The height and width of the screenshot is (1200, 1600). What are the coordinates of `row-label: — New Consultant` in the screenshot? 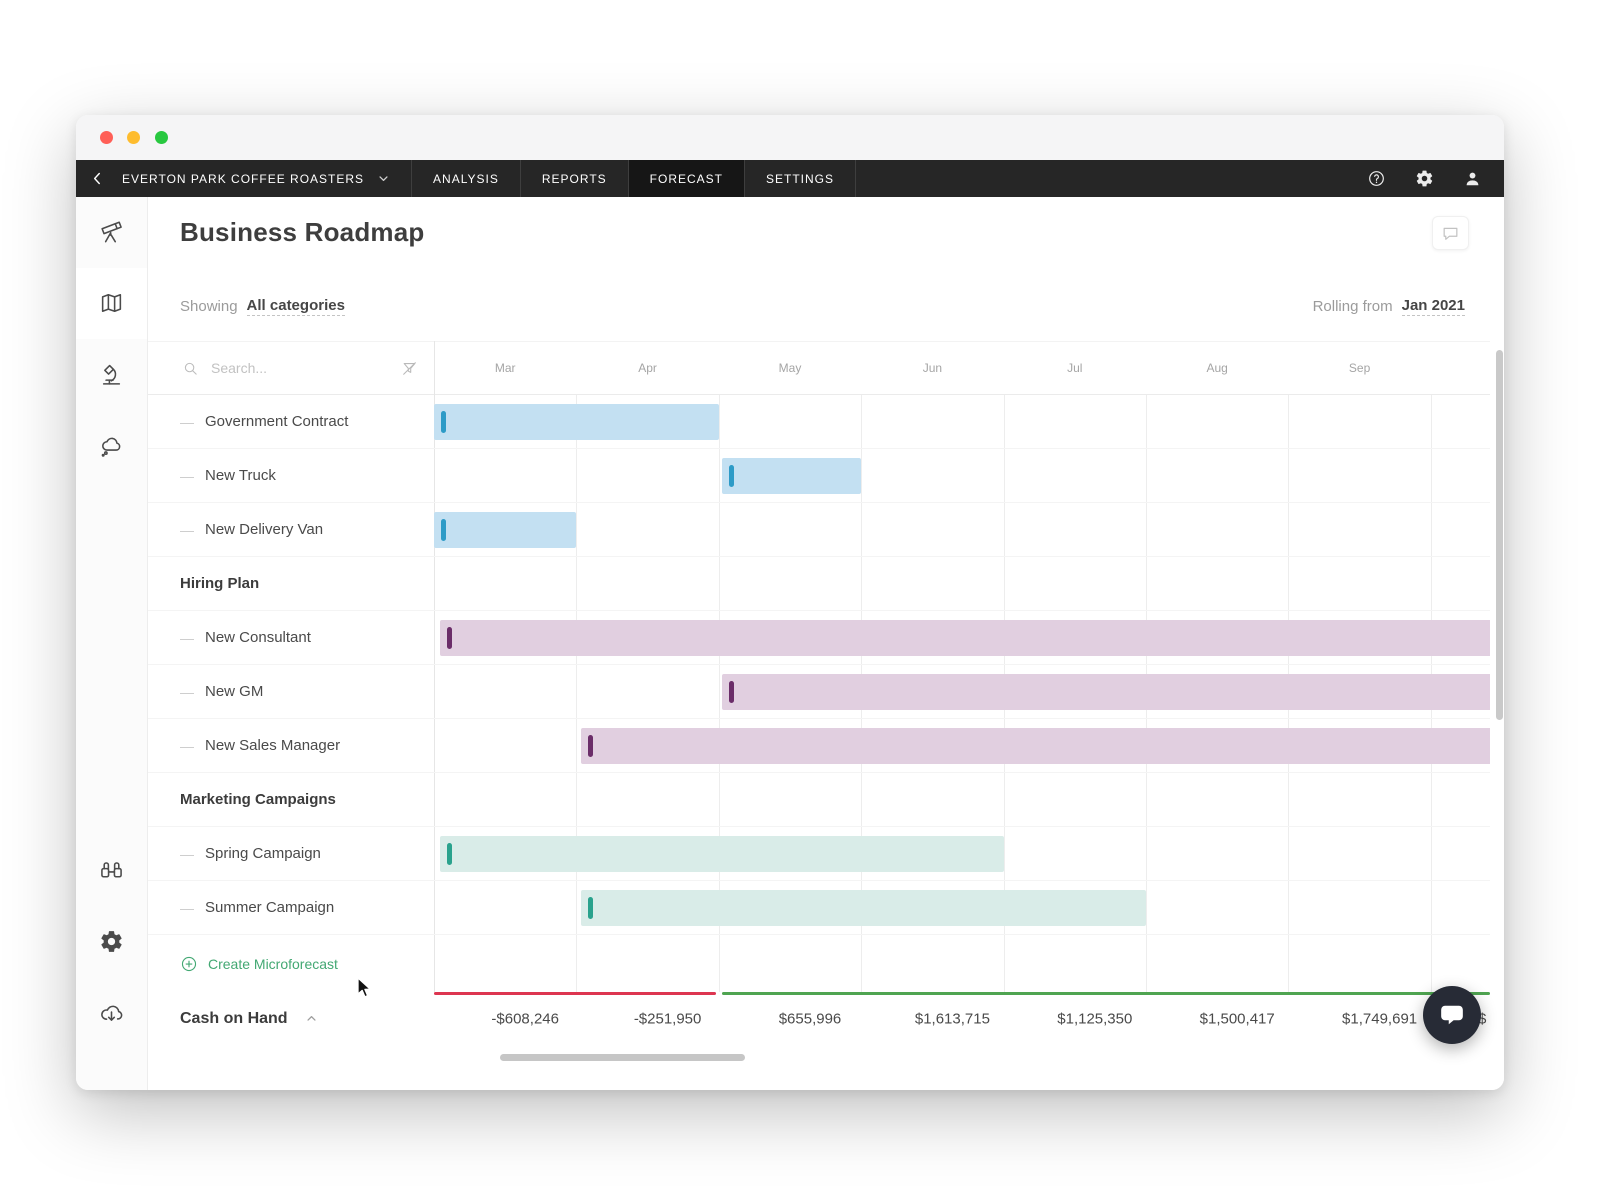 It's located at (291, 637).